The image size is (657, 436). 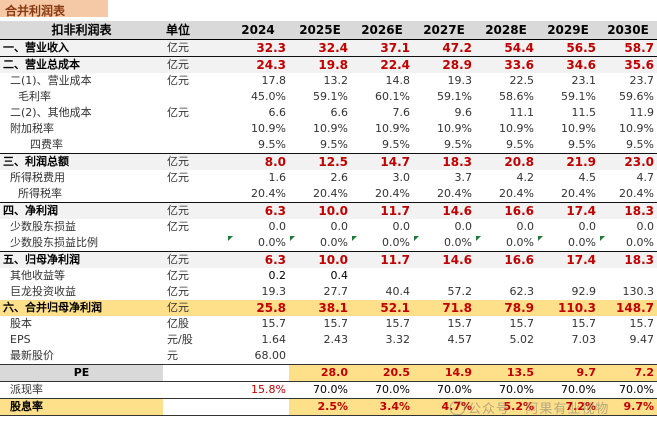 I want to click on table-cell: 3.0, so click(x=401, y=177).